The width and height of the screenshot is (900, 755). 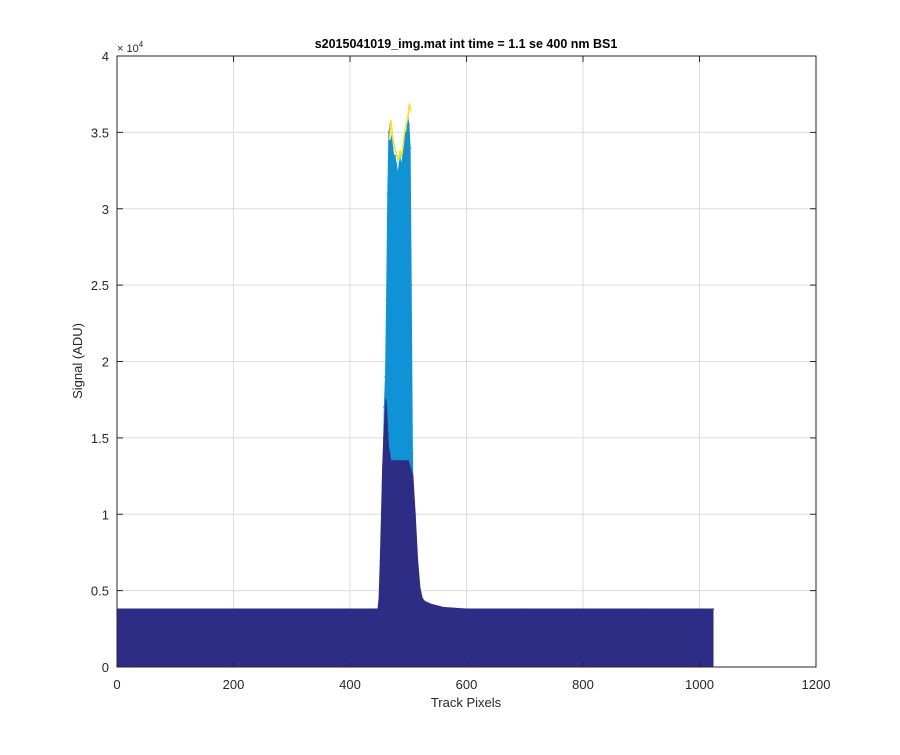 What do you see at coordinates (105, 362) in the screenshot?
I see `y-tick-label: 2` at bounding box center [105, 362].